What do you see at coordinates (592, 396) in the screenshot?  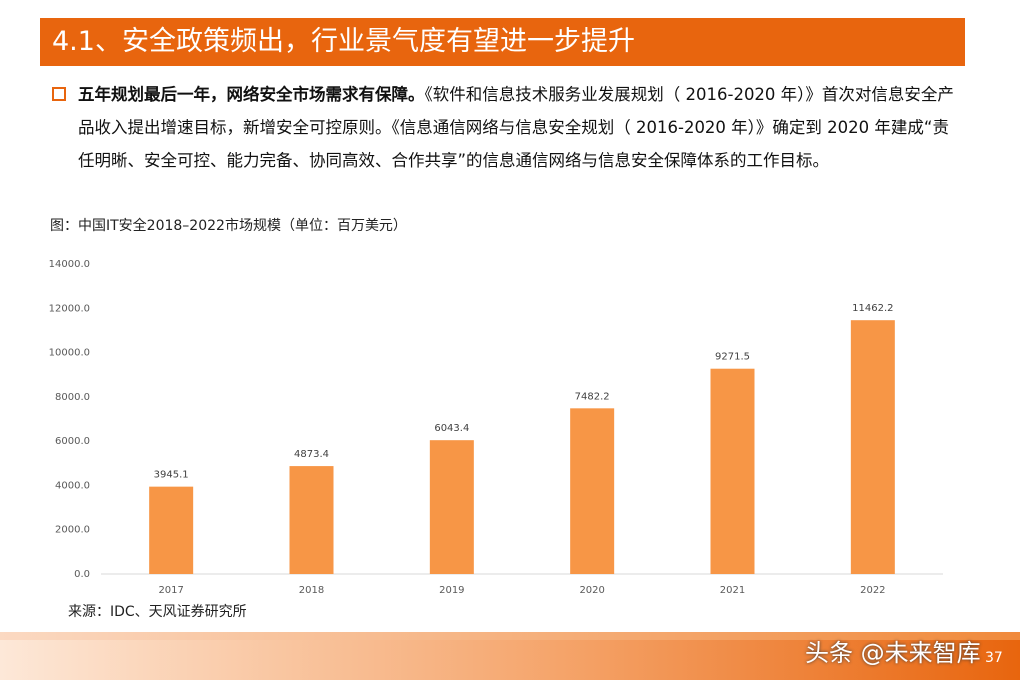 I see `data-label: 7482.2` at bounding box center [592, 396].